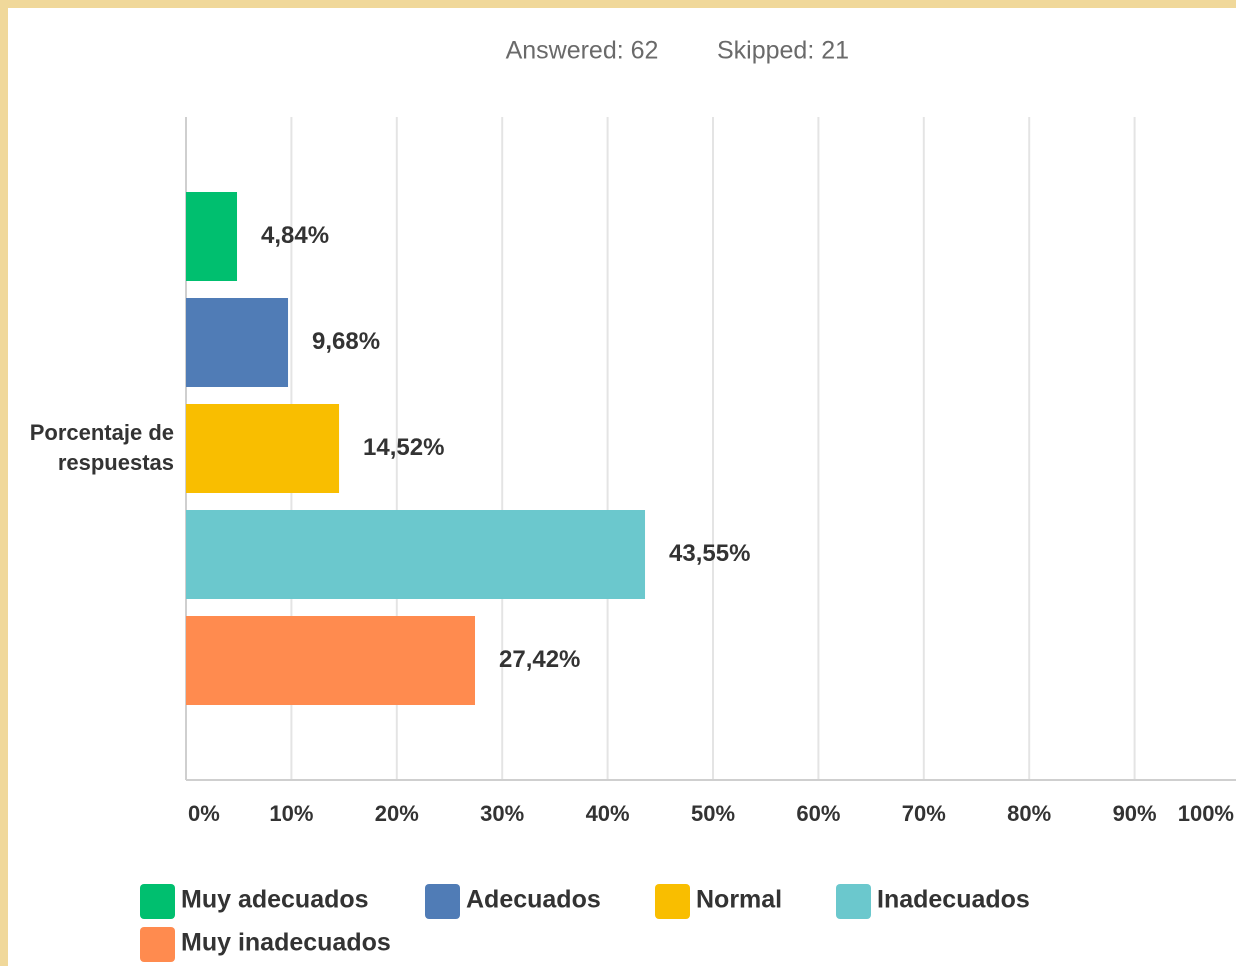 The height and width of the screenshot is (966, 1236). I want to click on x-tick-label: 50%, so click(713, 813).